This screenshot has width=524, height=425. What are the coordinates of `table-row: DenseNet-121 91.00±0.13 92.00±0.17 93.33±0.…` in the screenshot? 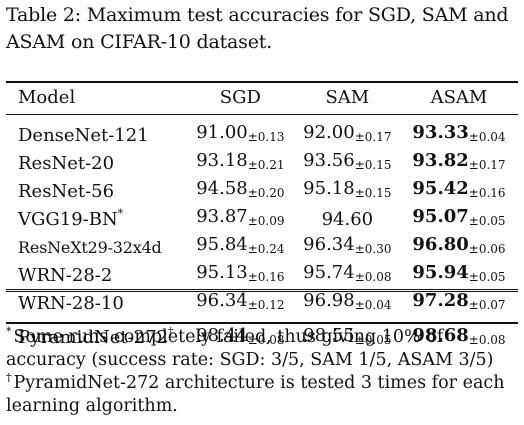 It's located at (262, 135).